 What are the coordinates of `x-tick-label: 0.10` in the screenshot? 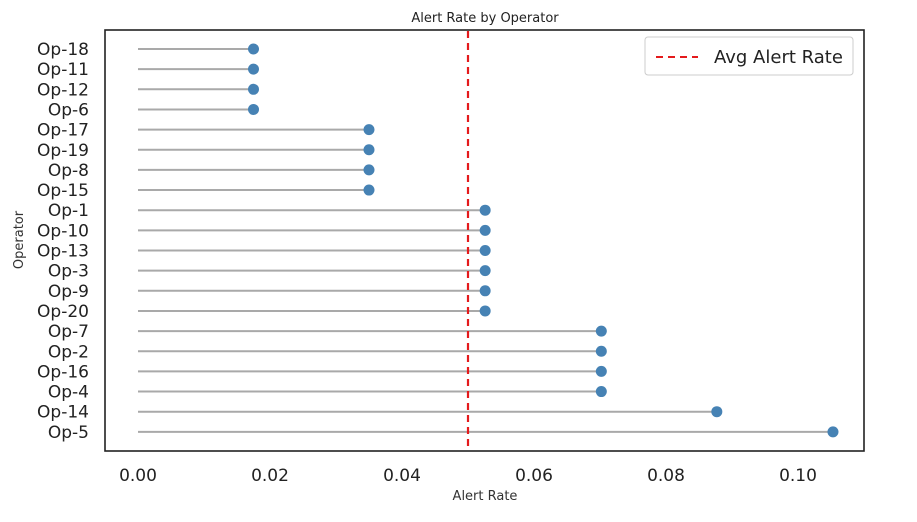 It's located at (798, 476).